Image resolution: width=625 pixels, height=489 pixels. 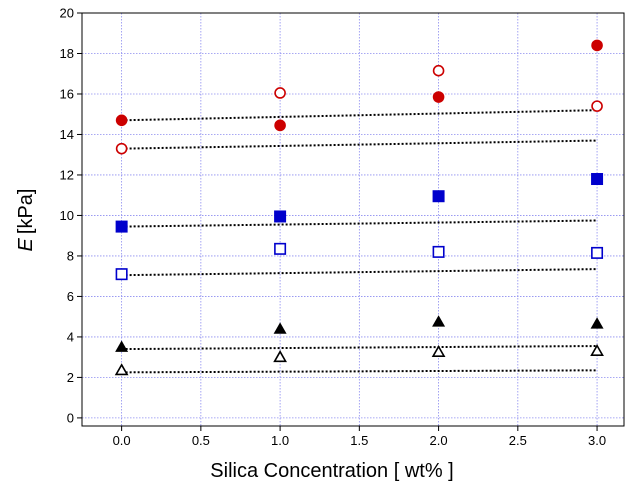 What do you see at coordinates (518, 440) in the screenshot?
I see `x-tick-label: 2.5` at bounding box center [518, 440].